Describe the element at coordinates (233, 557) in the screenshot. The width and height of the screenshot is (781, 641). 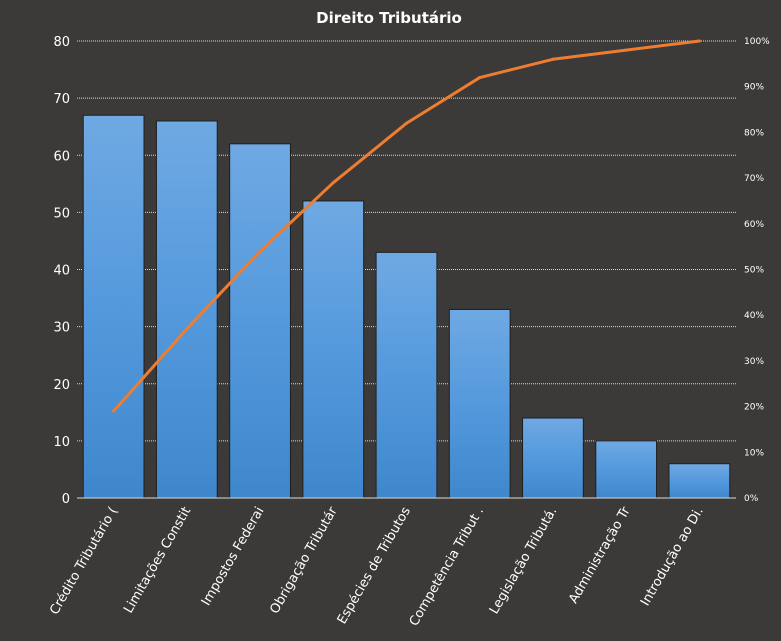
I see `x-tick-label: Impostos Federai` at that location.